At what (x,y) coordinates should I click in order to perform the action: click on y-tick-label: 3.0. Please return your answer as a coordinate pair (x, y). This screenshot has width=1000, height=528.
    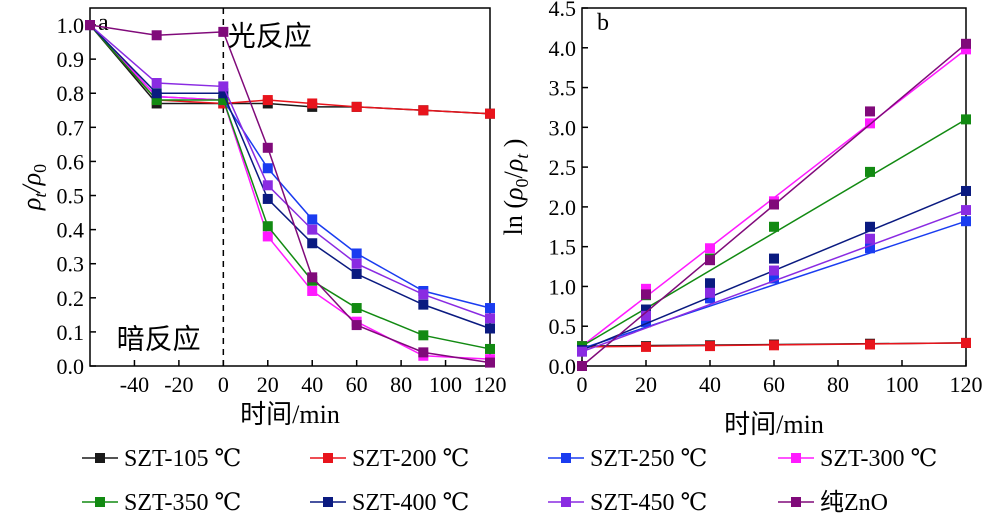
    Looking at the image, I should click on (563, 127).